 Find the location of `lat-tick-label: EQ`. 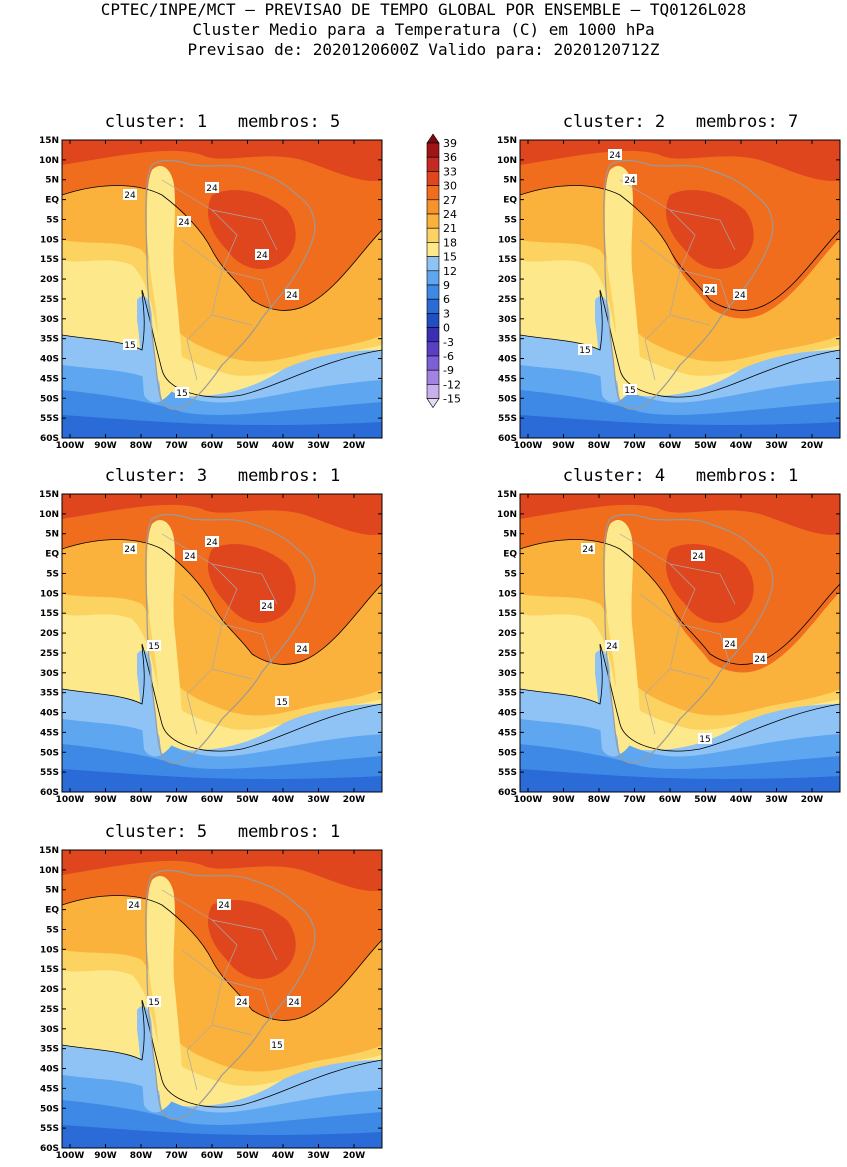

lat-tick-label: EQ is located at coordinates (510, 555).